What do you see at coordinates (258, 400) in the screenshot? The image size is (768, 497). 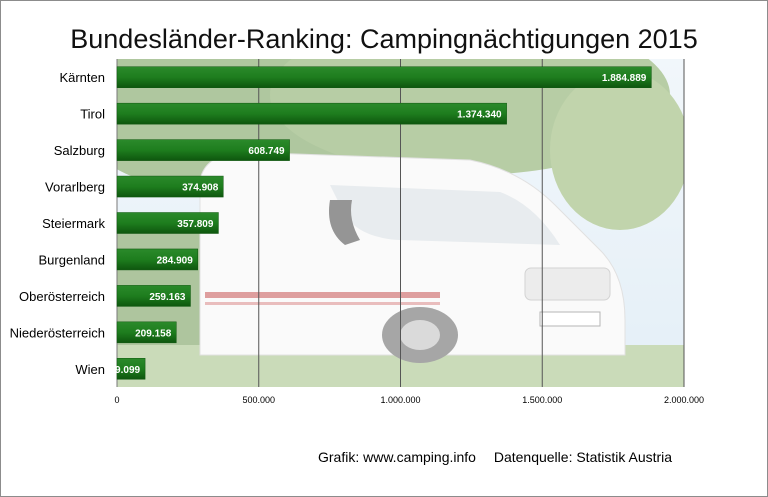 I see `x-tick-label: 500.000` at bounding box center [258, 400].